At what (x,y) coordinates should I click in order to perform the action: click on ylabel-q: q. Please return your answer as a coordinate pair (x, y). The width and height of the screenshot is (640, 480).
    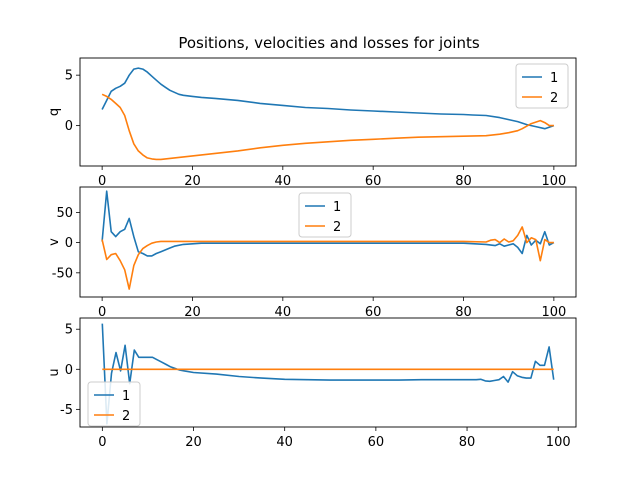
    Looking at the image, I should click on (54, 112).